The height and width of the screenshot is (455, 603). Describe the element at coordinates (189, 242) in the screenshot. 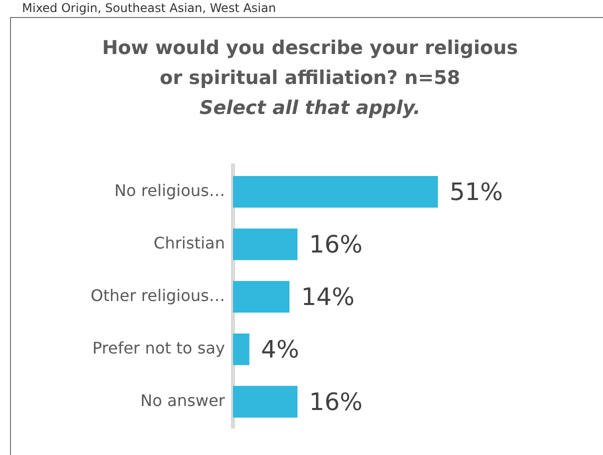

I see `y-tick-label: Christian` at that location.